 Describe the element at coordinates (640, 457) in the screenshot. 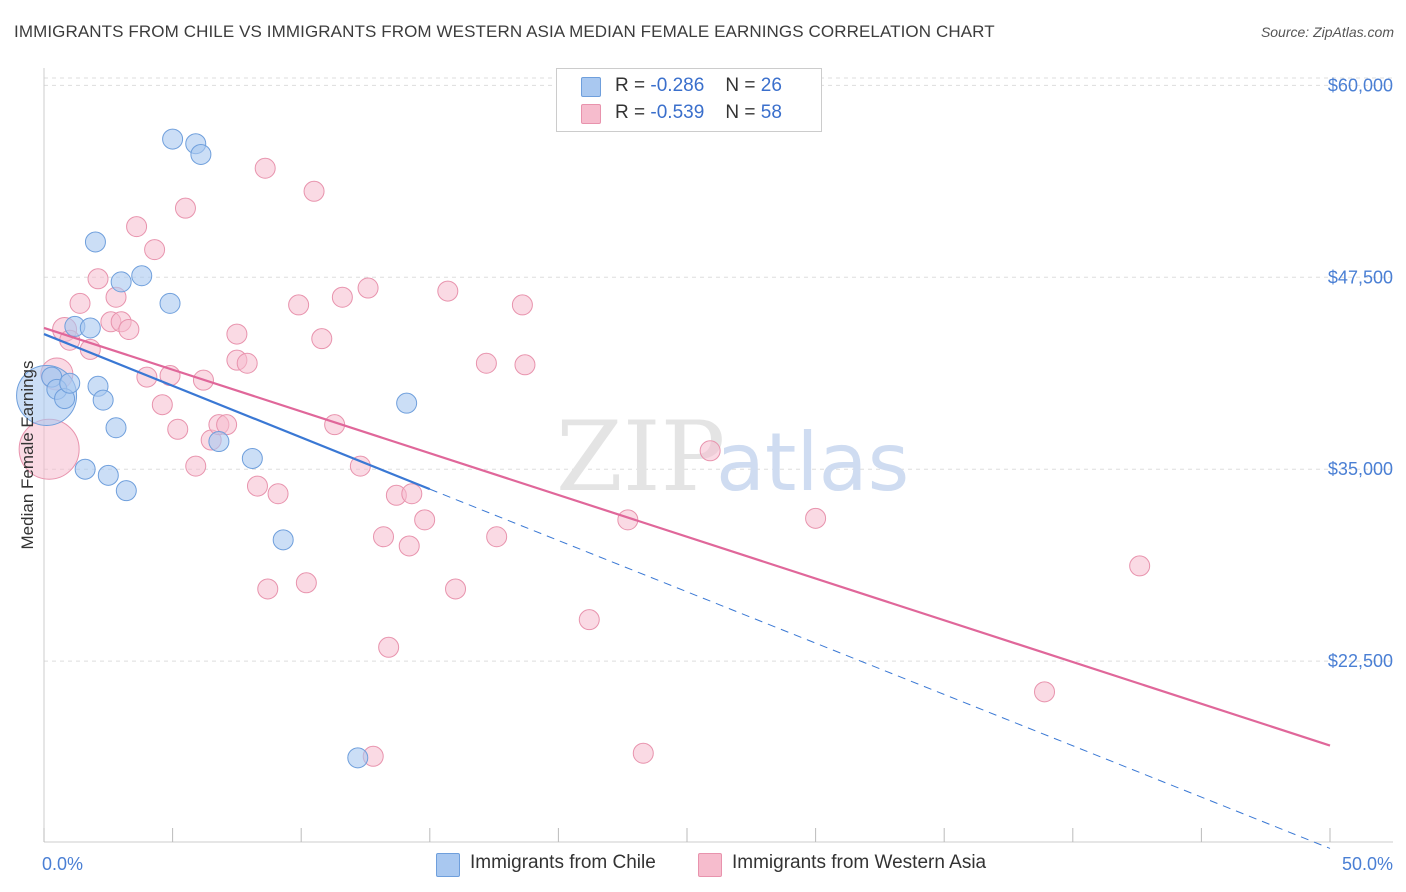

I see `watermark-zip: ZIP` at that location.